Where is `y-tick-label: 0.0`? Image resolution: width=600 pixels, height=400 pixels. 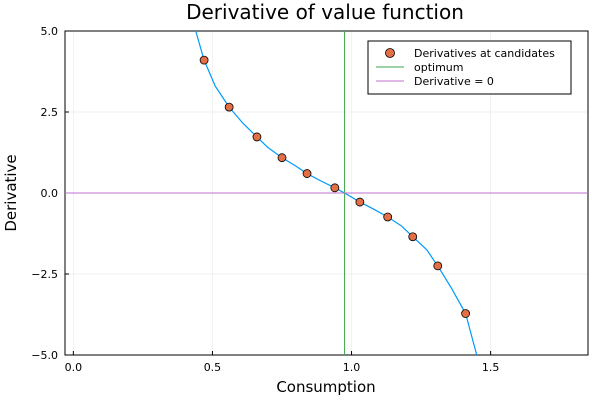 y-tick-label: 0.0 is located at coordinates (50, 193).